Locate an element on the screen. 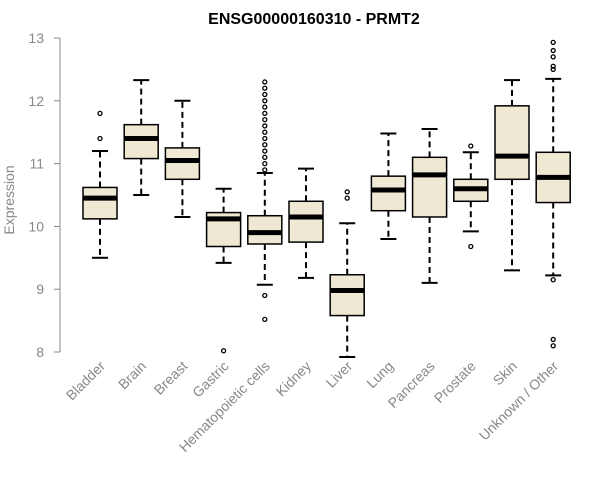  x-category-label: Bladder is located at coordinates (86, 381).